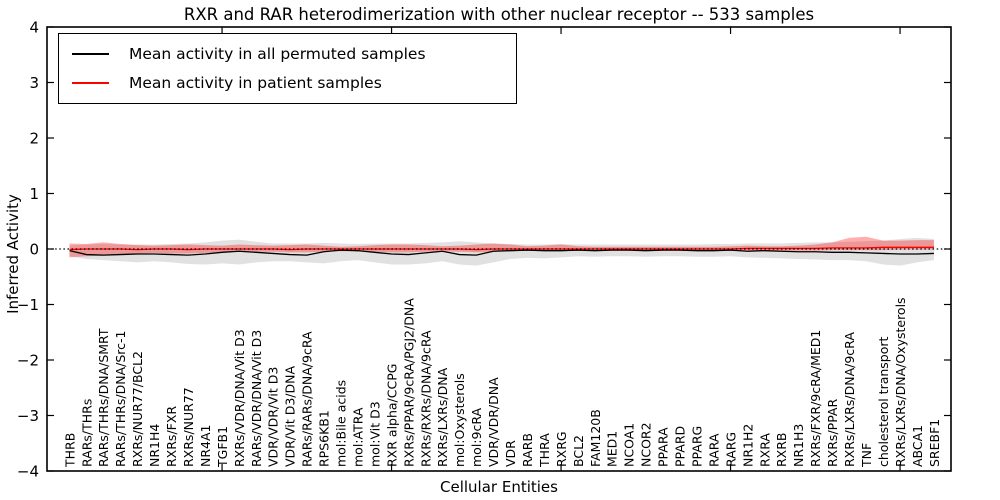 The height and width of the screenshot is (500, 1000). I want to click on x-tick-label: RXRs/PPAR/9cRA/PGJ2/DNA, so click(408, 382).